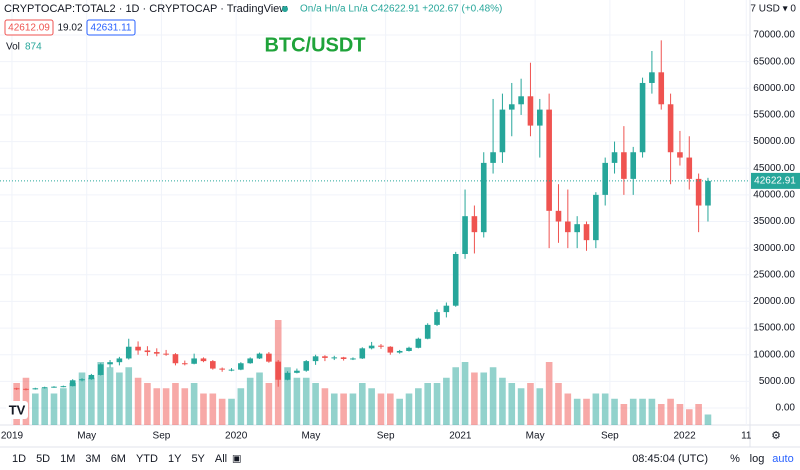 The height and width of the screenshot is (470, 800). Describe the element at coordinates (735, 459) in the screenshot. I see `percent-toggle: %` at that location.